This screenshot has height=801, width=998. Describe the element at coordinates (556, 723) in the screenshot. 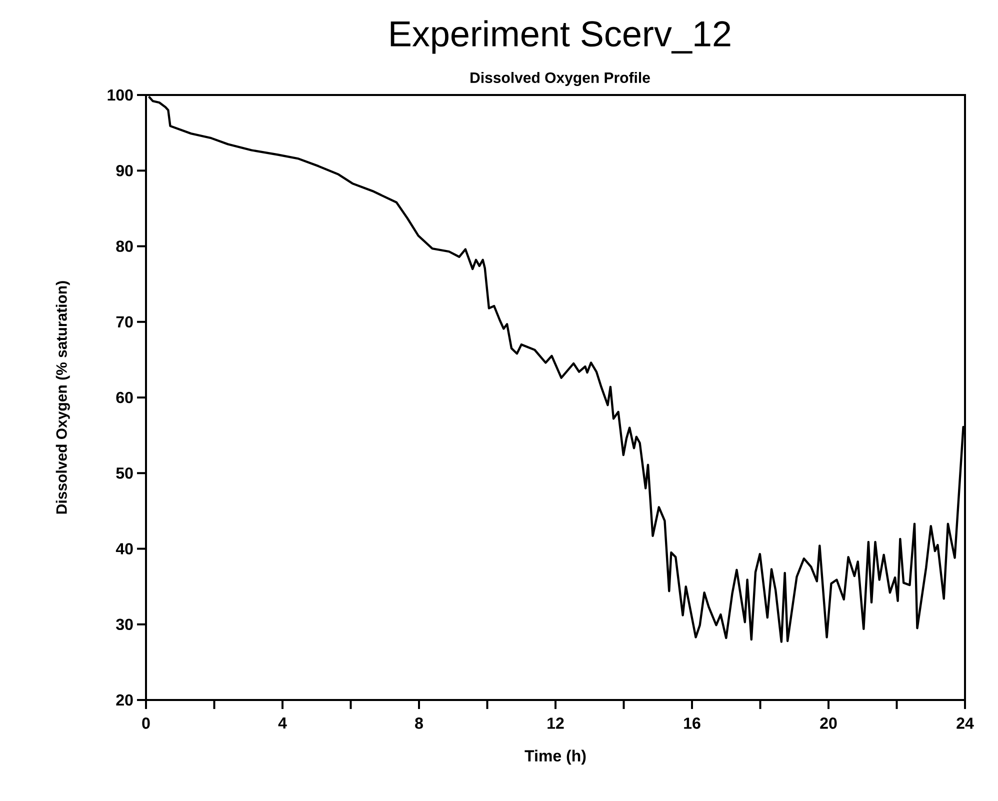

I see `x-tick-label: 12` at that location.